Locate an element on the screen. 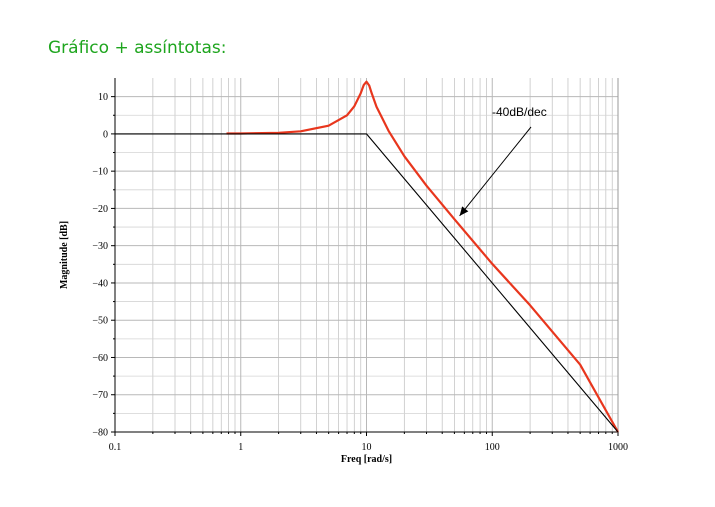 The height and width of the screenshot is (507, 715). y-axis-label: Magnitude [dB] is located at coordinates (64, 255).